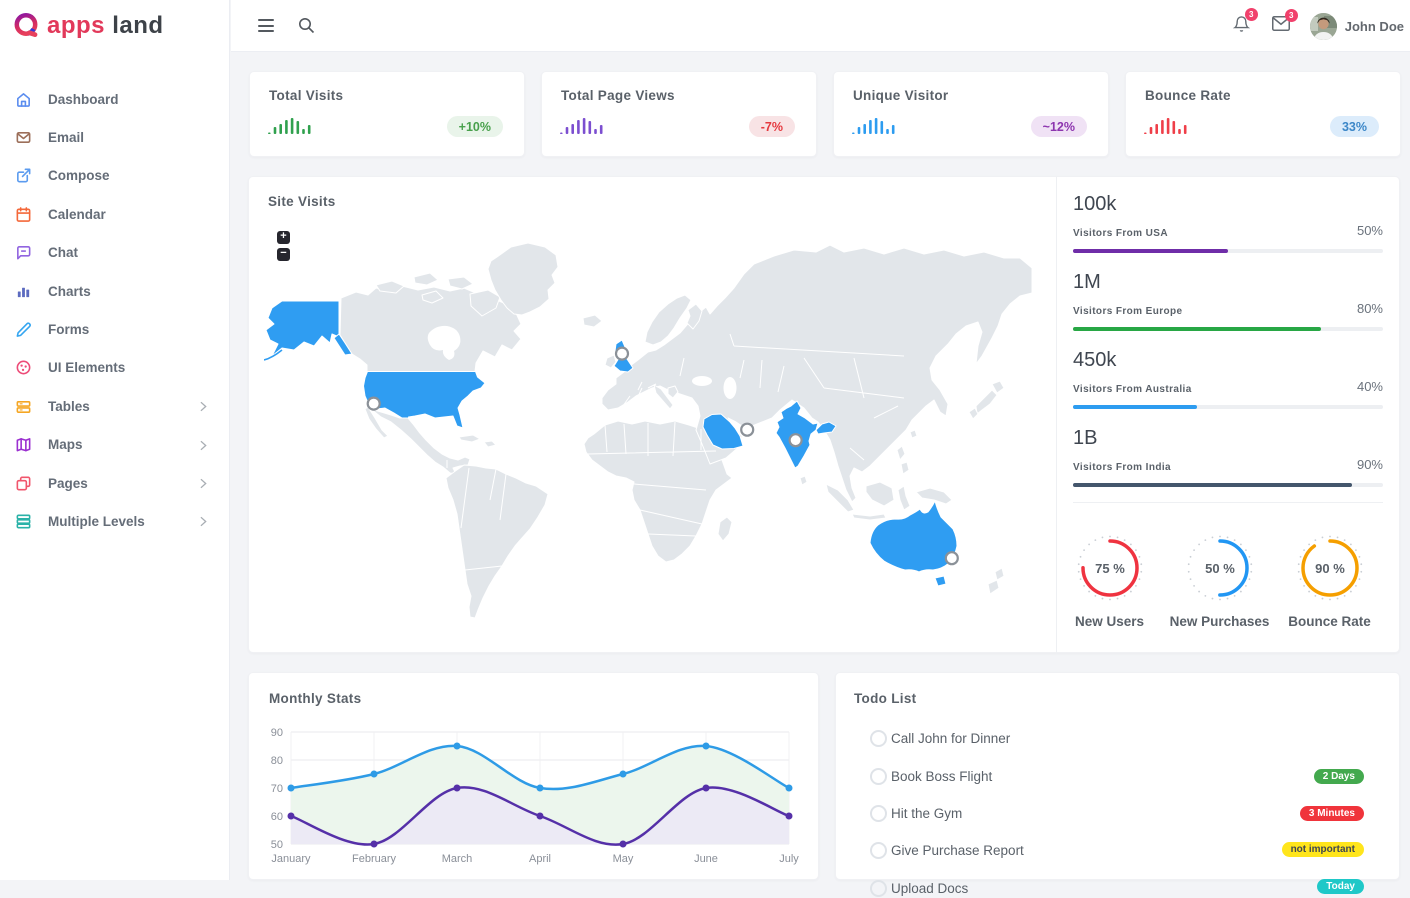 This screenshot has height=898, width=1410. I want to click on svg-text: 90, so click(277, 733).